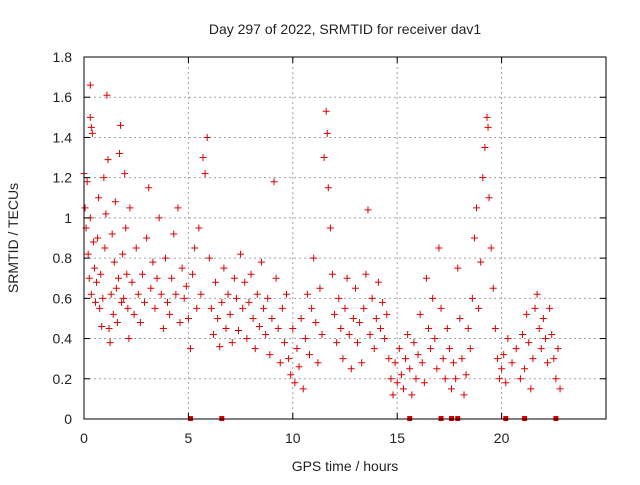  I want to click on y-tick-label: 0.4, so click(63, 339).